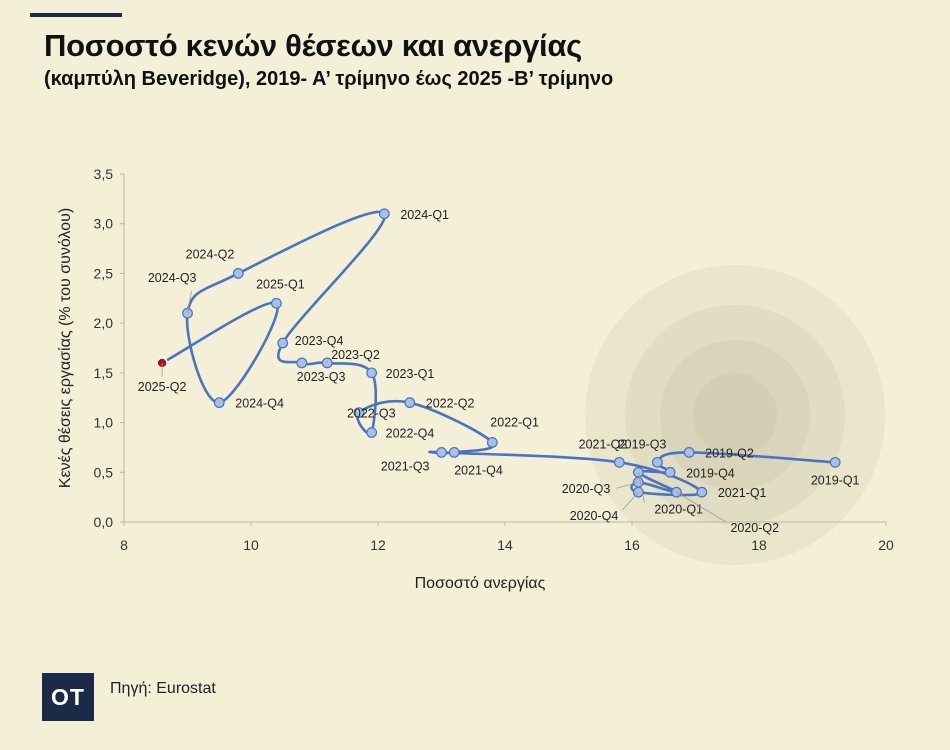 The width and height of the screenshot is (950, 750). I want to click on point-label: 2019-Q4, so click(710, 473).